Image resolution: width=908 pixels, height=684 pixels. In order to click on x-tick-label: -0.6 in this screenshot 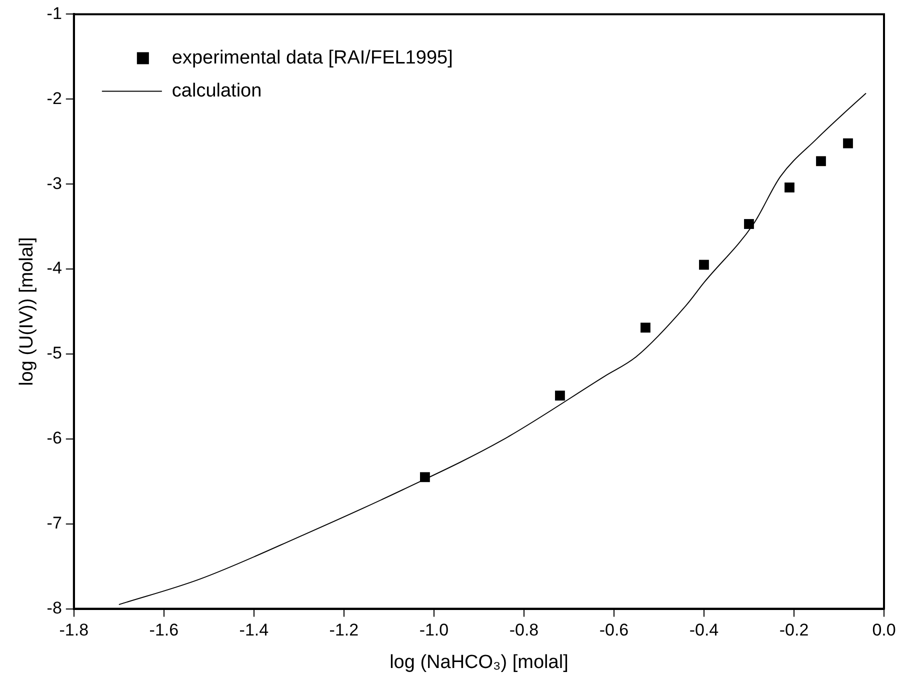, I will do `click(614, 630)`.